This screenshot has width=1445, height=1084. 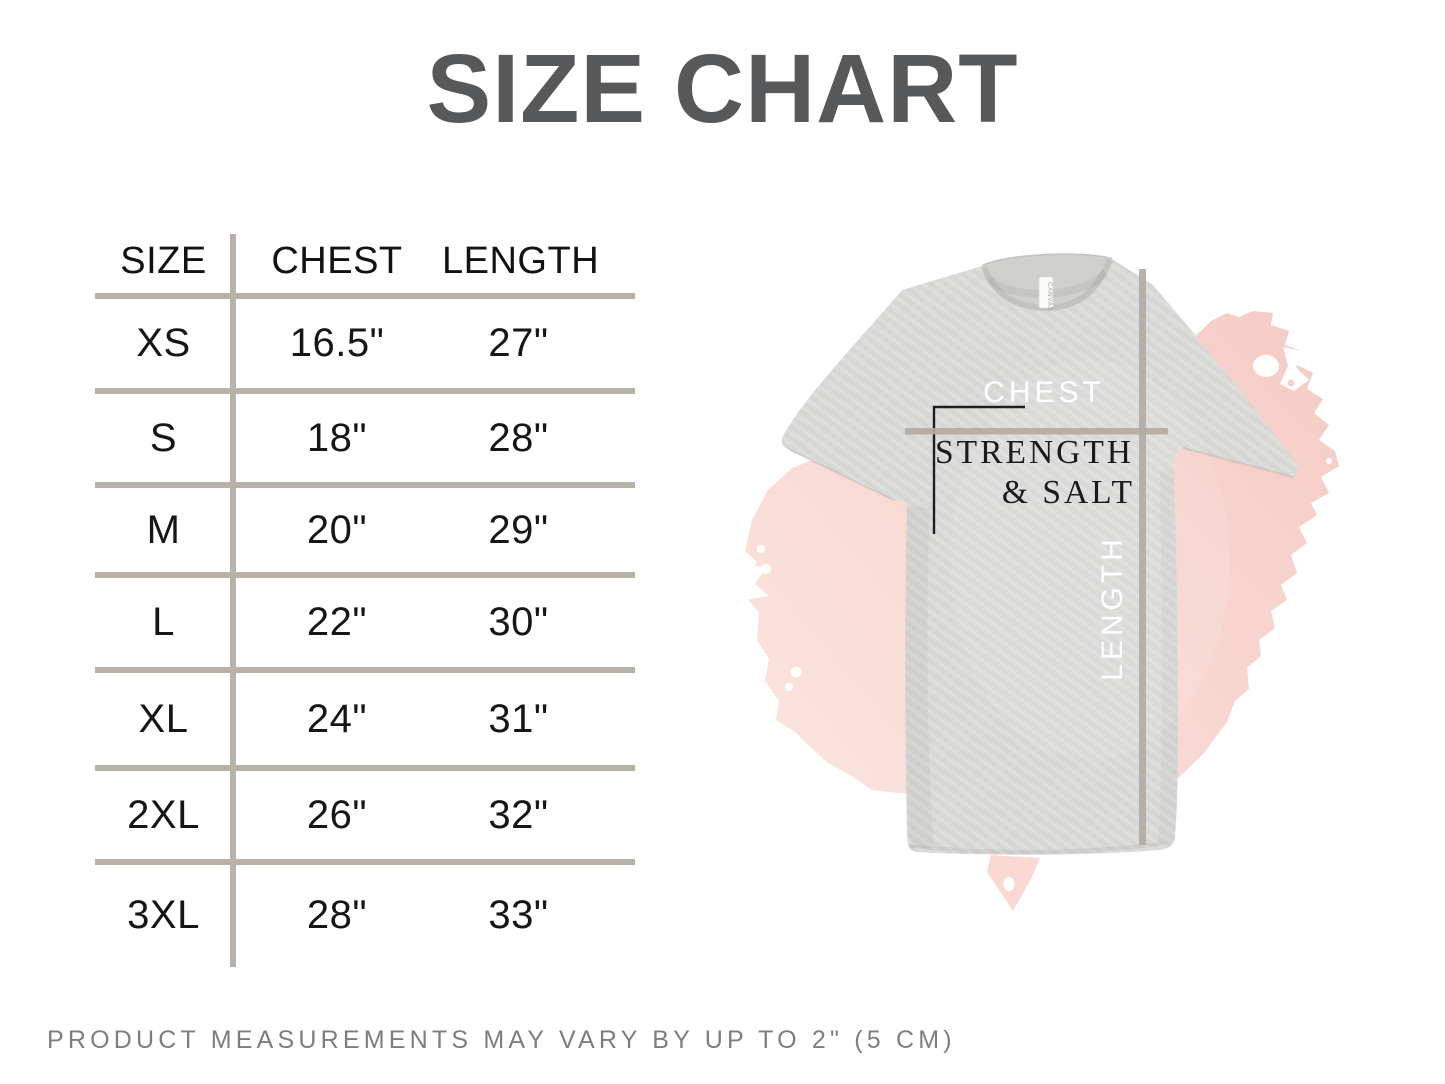 I want to click on table-row: 2XL 26" 32", so click(x=365, y=818).